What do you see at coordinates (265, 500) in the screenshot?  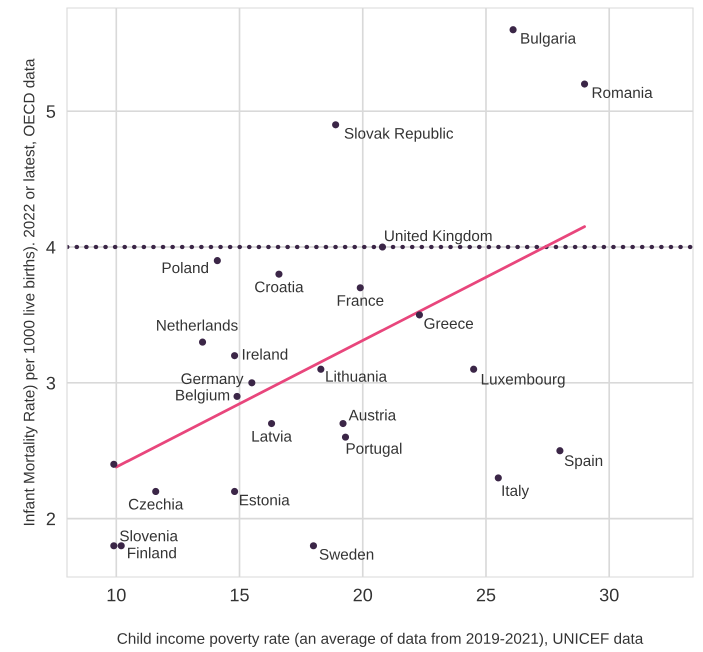 I see `annotation: Estonia` at bounding box center [265, 500].